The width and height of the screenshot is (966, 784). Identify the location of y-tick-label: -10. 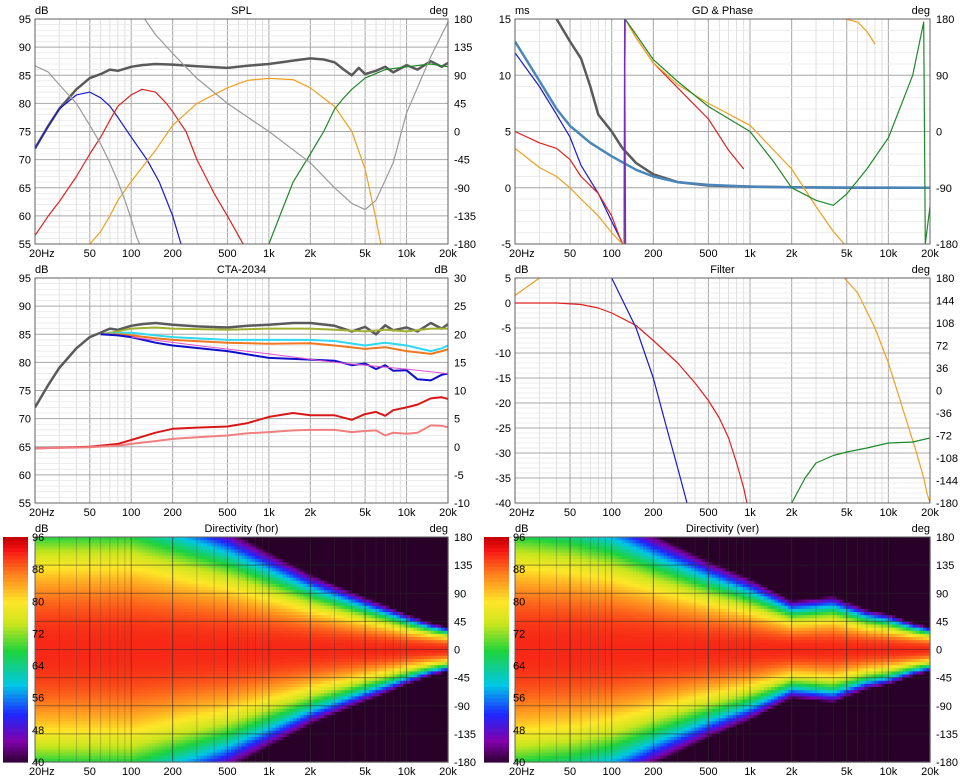
(503, 354).